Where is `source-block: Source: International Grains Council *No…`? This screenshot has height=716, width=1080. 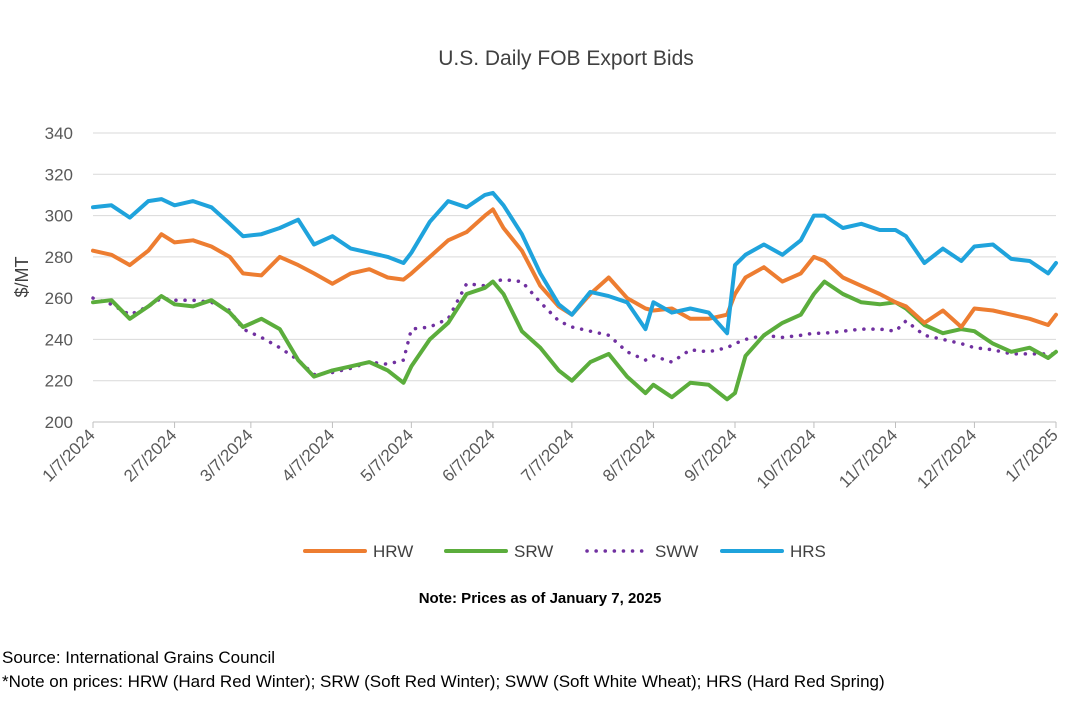 source-block: Source: International Grains Council *No… is located at coordinates (443, 670).